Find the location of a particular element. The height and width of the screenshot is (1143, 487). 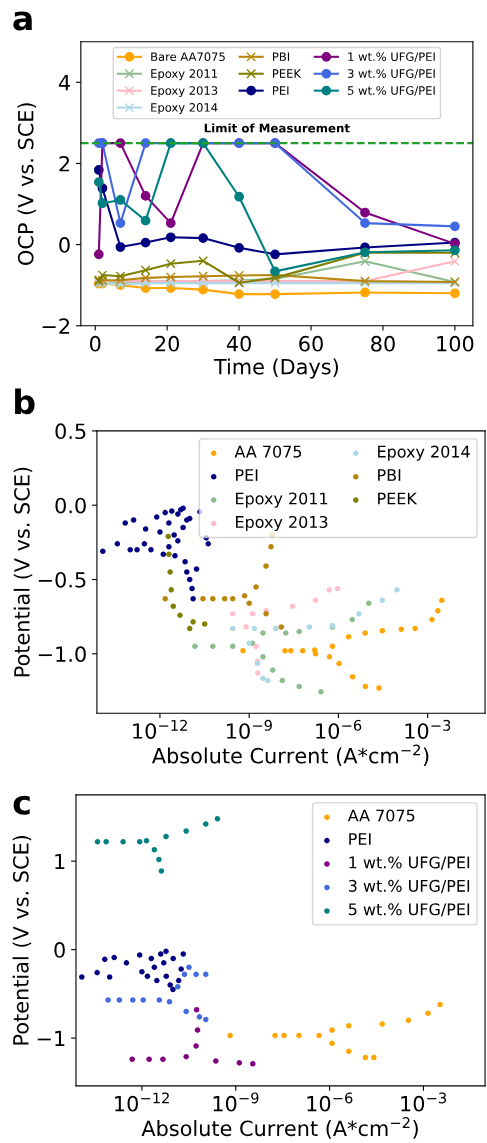

y-tick-label: −0.5 is located at coordinates (62, 579).